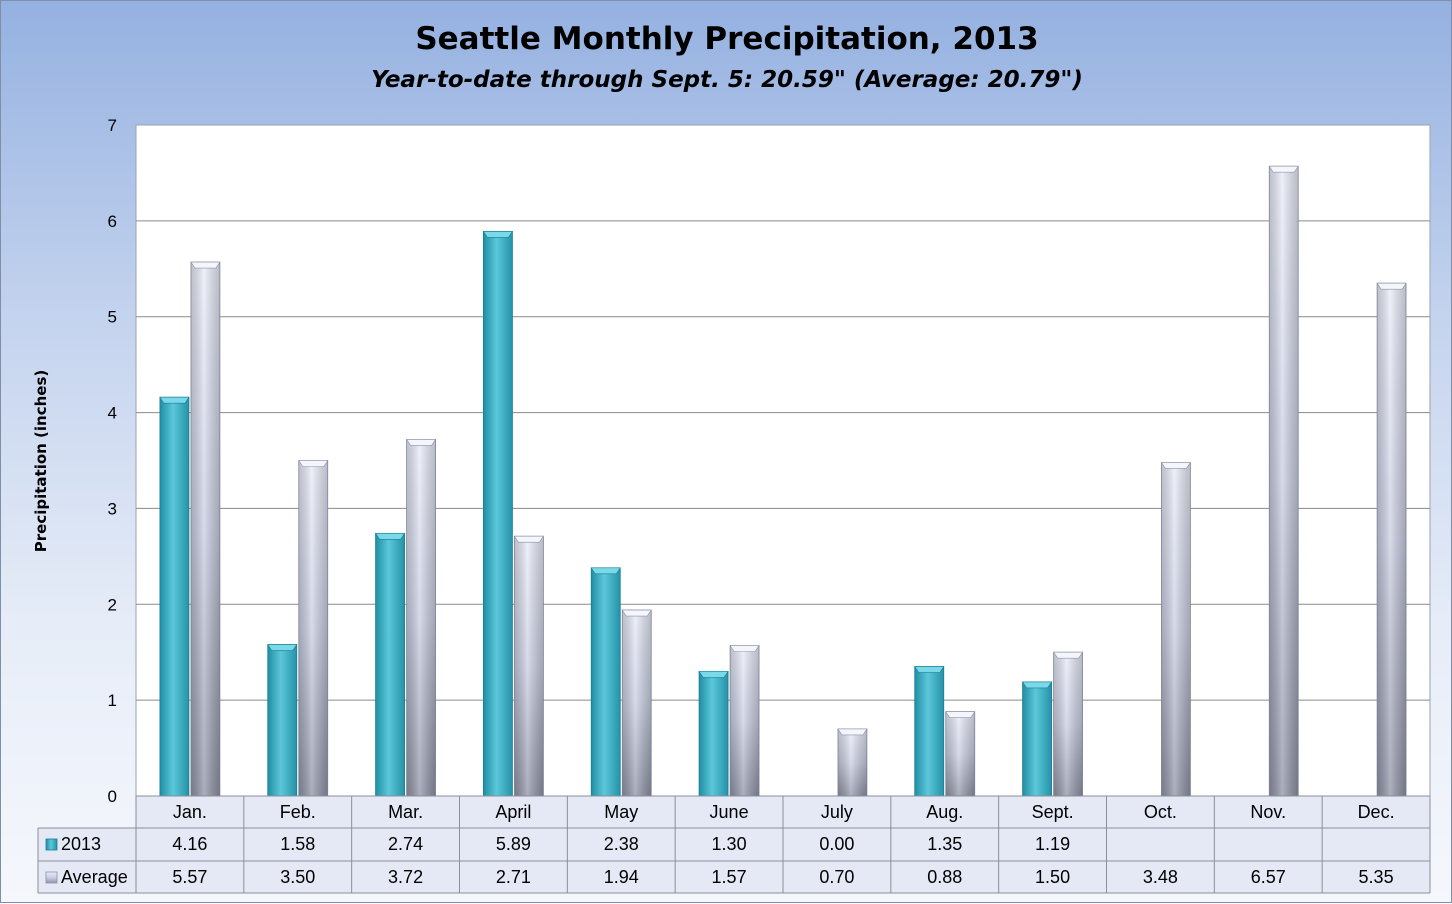 The image size is (1452, 904). What do you see at coordinates (1053, 812) in the screenshot?
I see `x-tick-label: Sept.` at bounding box center [1053, 812].